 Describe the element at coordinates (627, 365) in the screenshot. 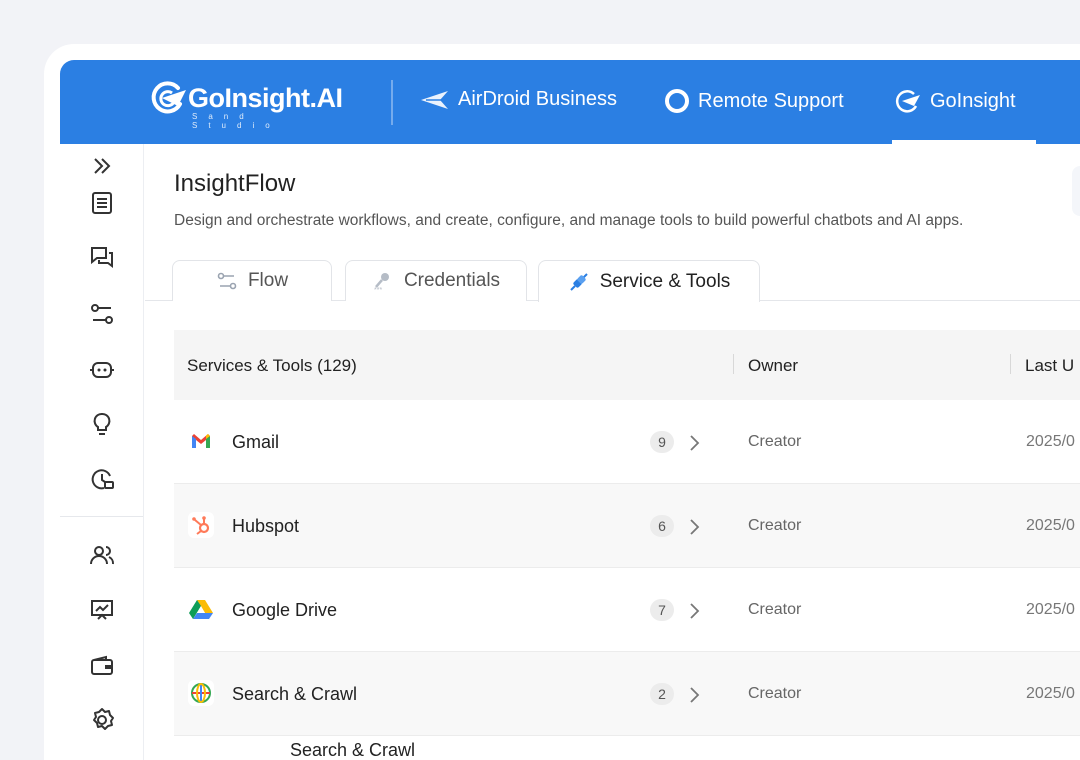

I see `table-header: Services & Tools (129) Owner Last U` at that location.